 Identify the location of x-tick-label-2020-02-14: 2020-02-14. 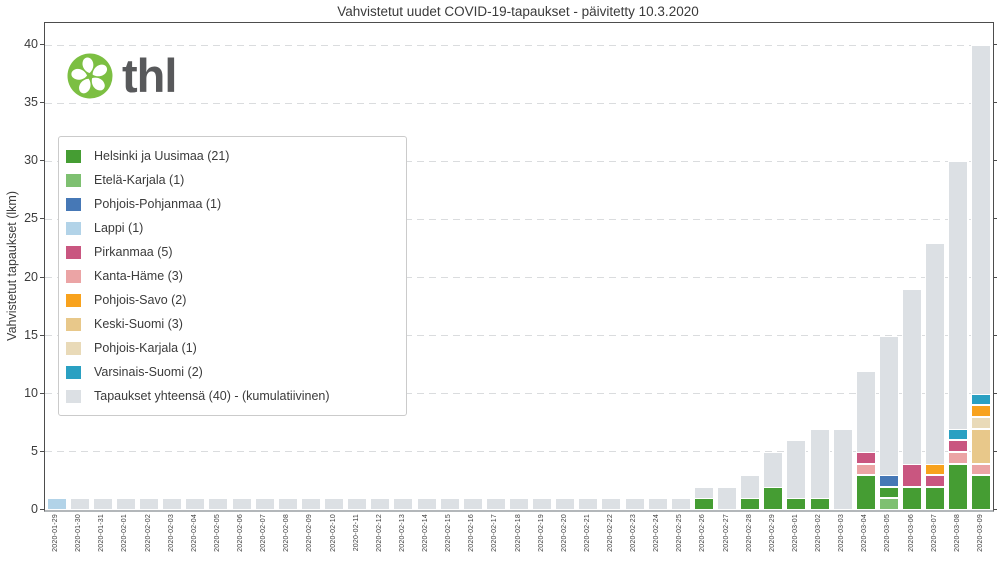
(425, 533).